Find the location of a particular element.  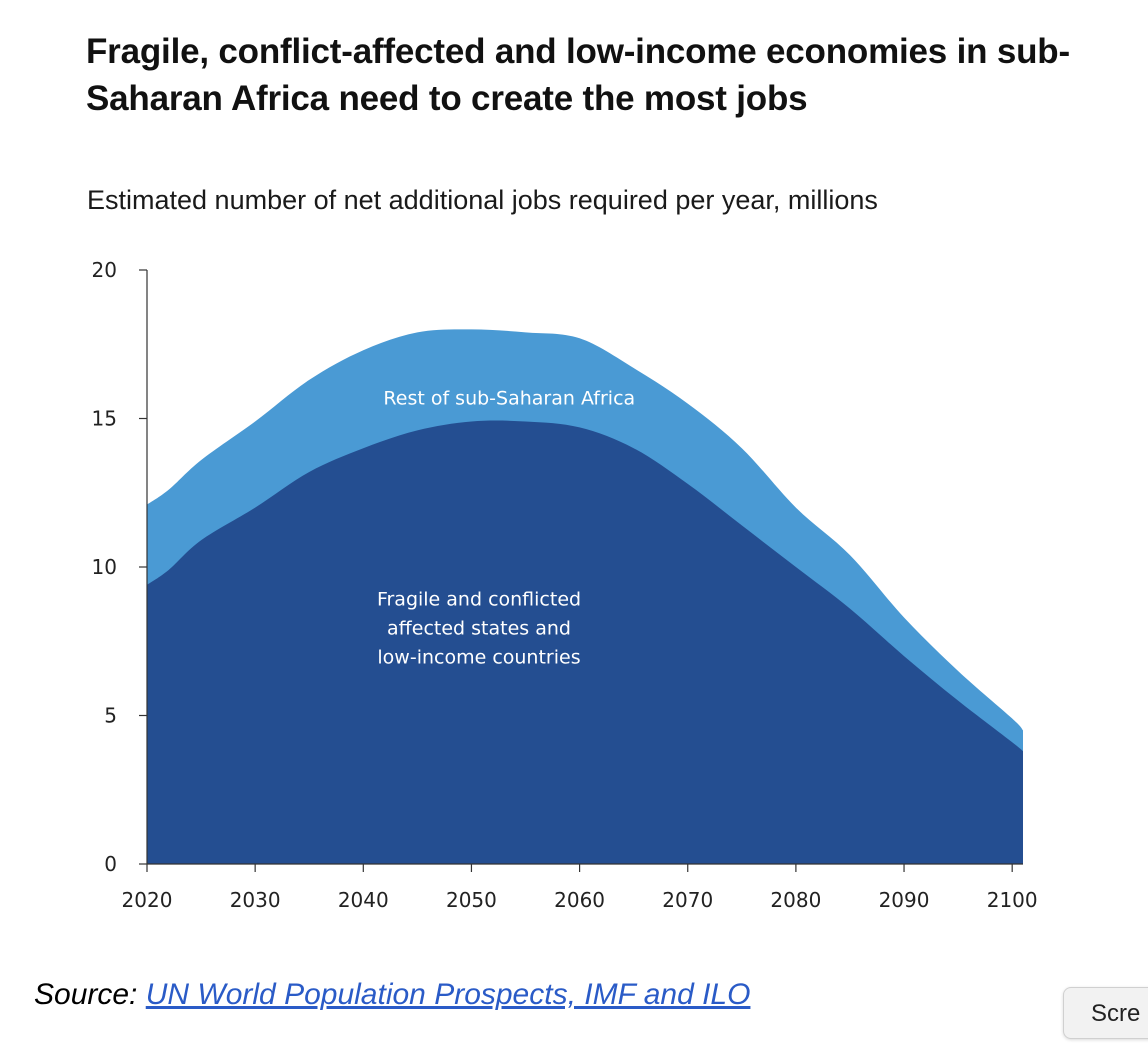

y-tick-label: 10 is located at coordinates (104, 567).